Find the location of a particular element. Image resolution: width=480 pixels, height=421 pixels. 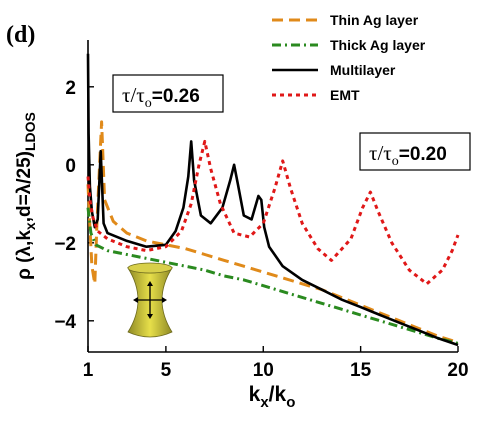

annotation-multilayer: τ/τo=0.26 is located at coordinates (168, 93).